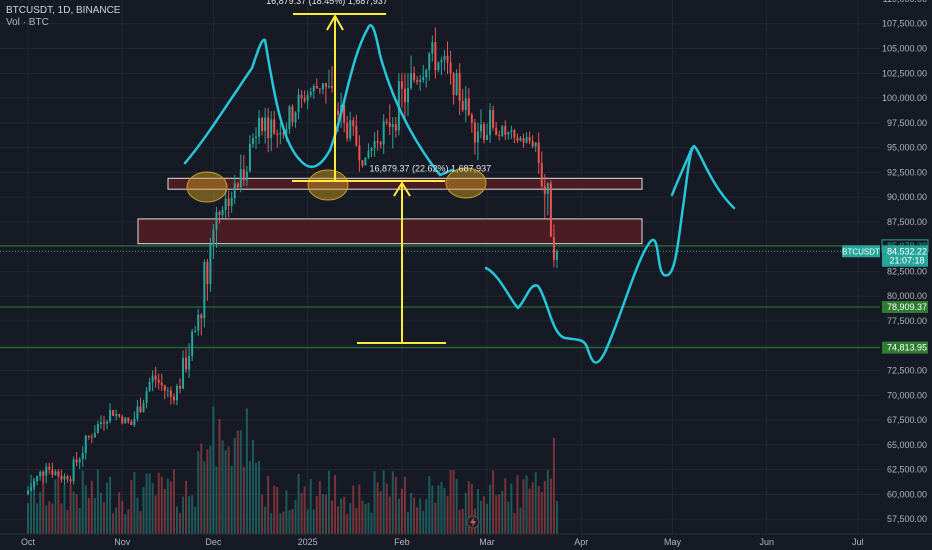 Image resolution: width=932 pixels, height=550 pixels. What do you see at coordinates (907, 494) in the screenshot?
I see `price-tick-label: 60,000.00` at bounding box center [907, 494].